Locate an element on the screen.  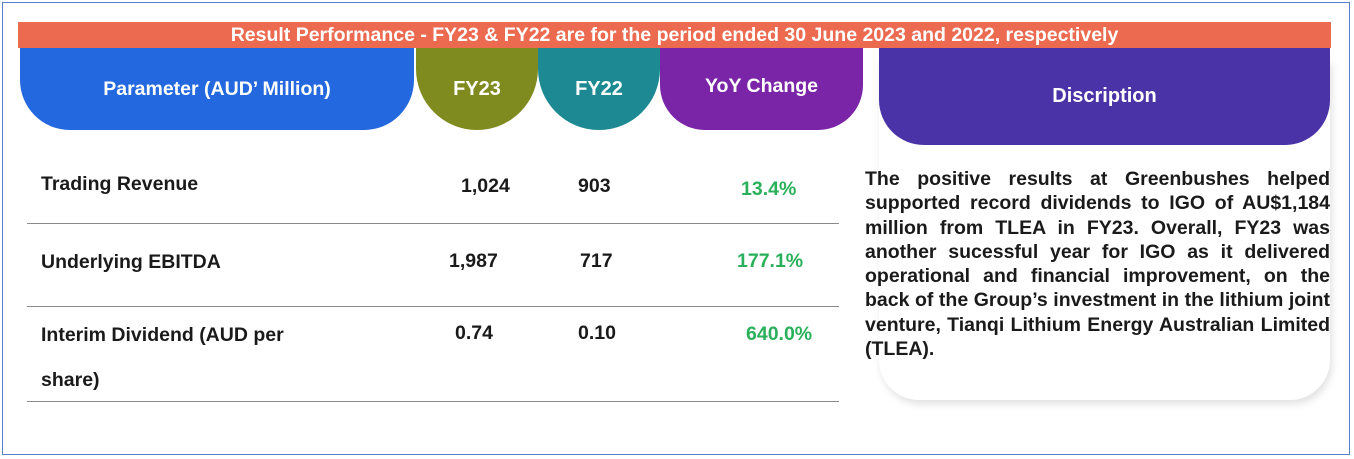
row-interim-dividend-label: Interim Dividend (AUD per is located at coordinates (162, 335).